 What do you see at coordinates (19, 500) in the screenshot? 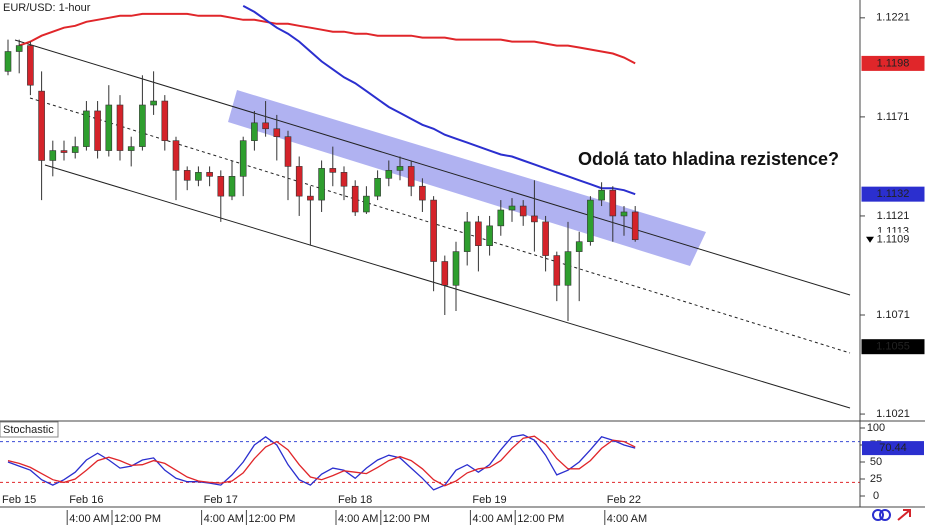
I see `x-tick-label: Feb 15` at bounding box center [19, 500].